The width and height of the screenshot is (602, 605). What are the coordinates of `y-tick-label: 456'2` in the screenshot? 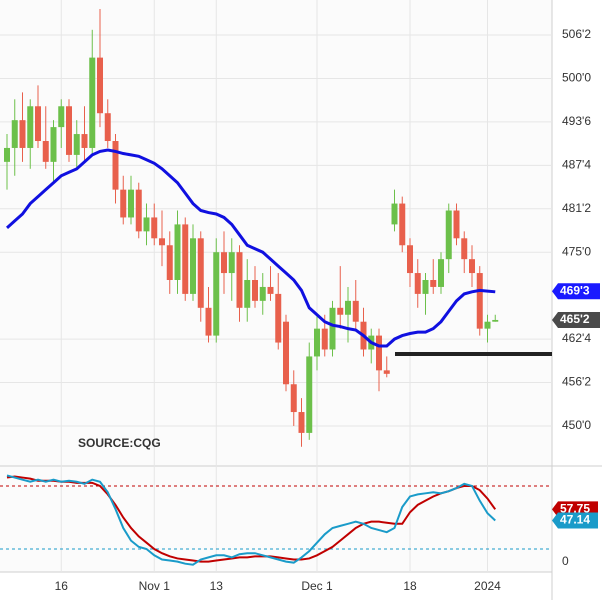 It's located at (576, 382).